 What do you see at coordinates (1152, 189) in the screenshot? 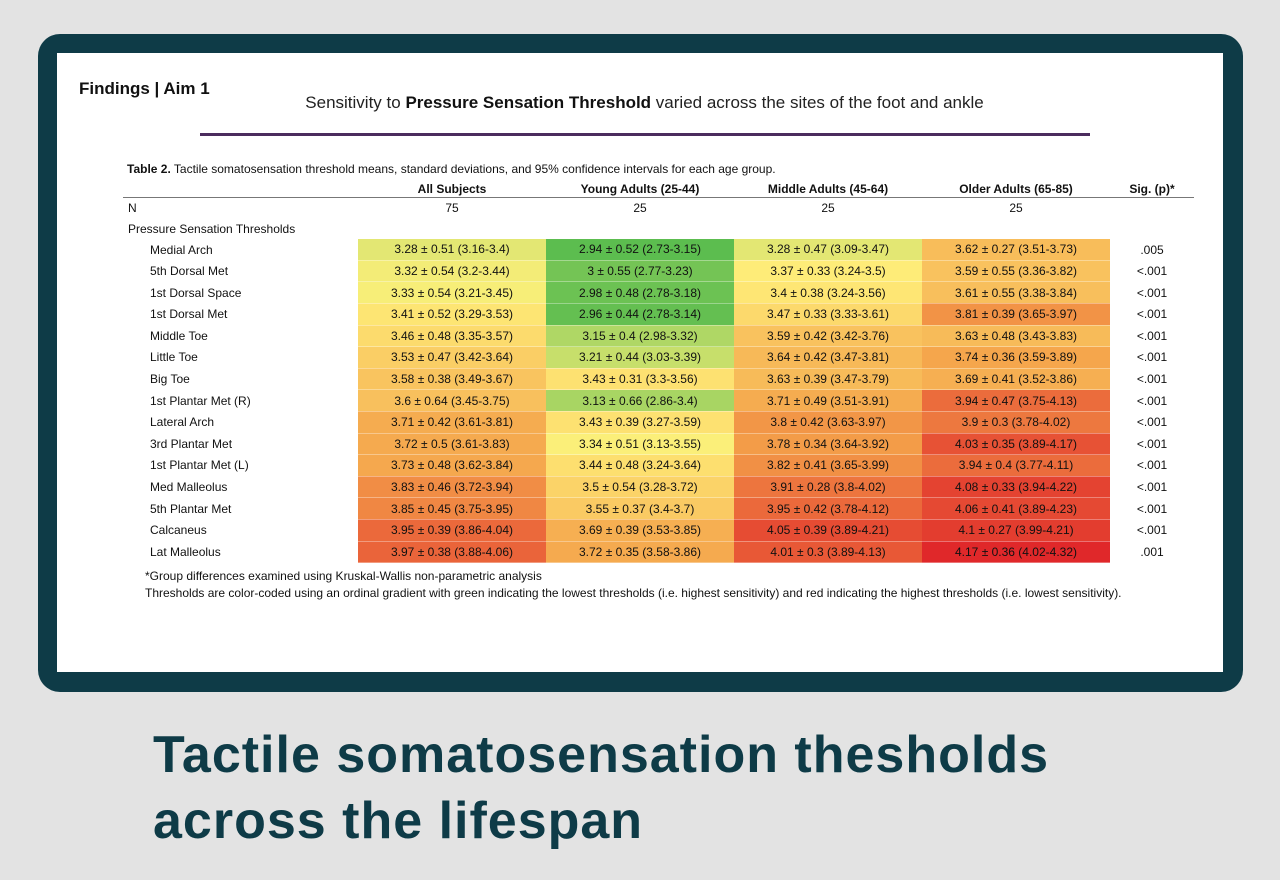
I see `header-sig: Sig. (p)*` at bounding box center [1152, 189].